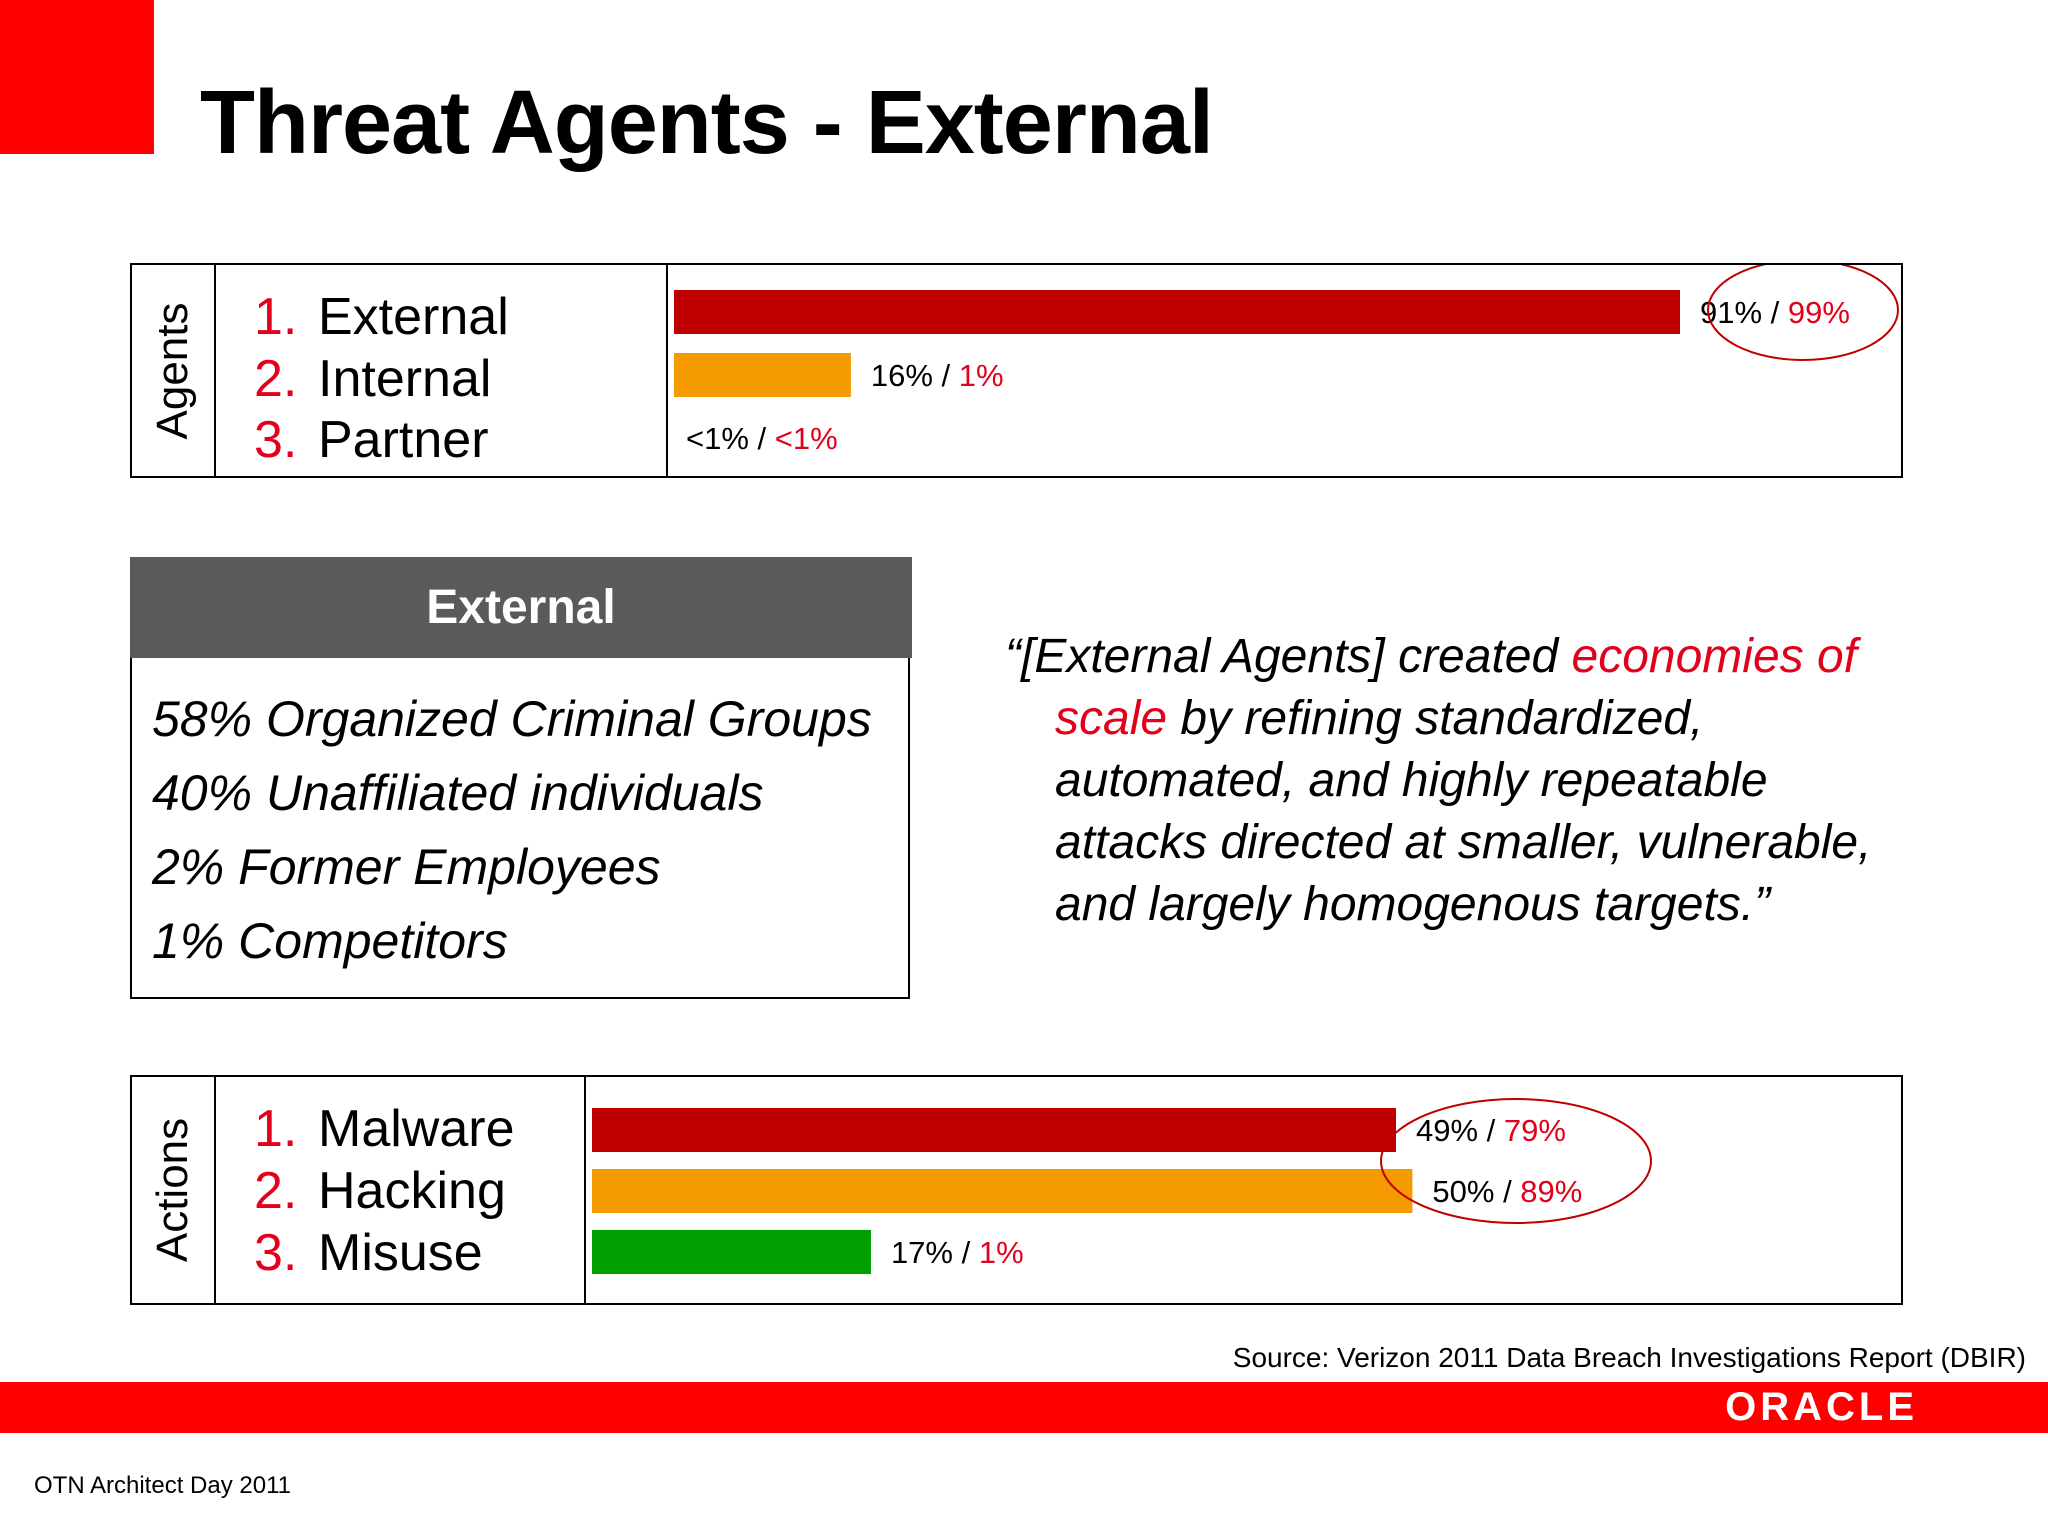 The width and height of the screenshot is (2048, 1536). Describe the element at coordinates (957, 1252) in the screenshot. I see `value-label-misuse: 17% / 1%` at that location.